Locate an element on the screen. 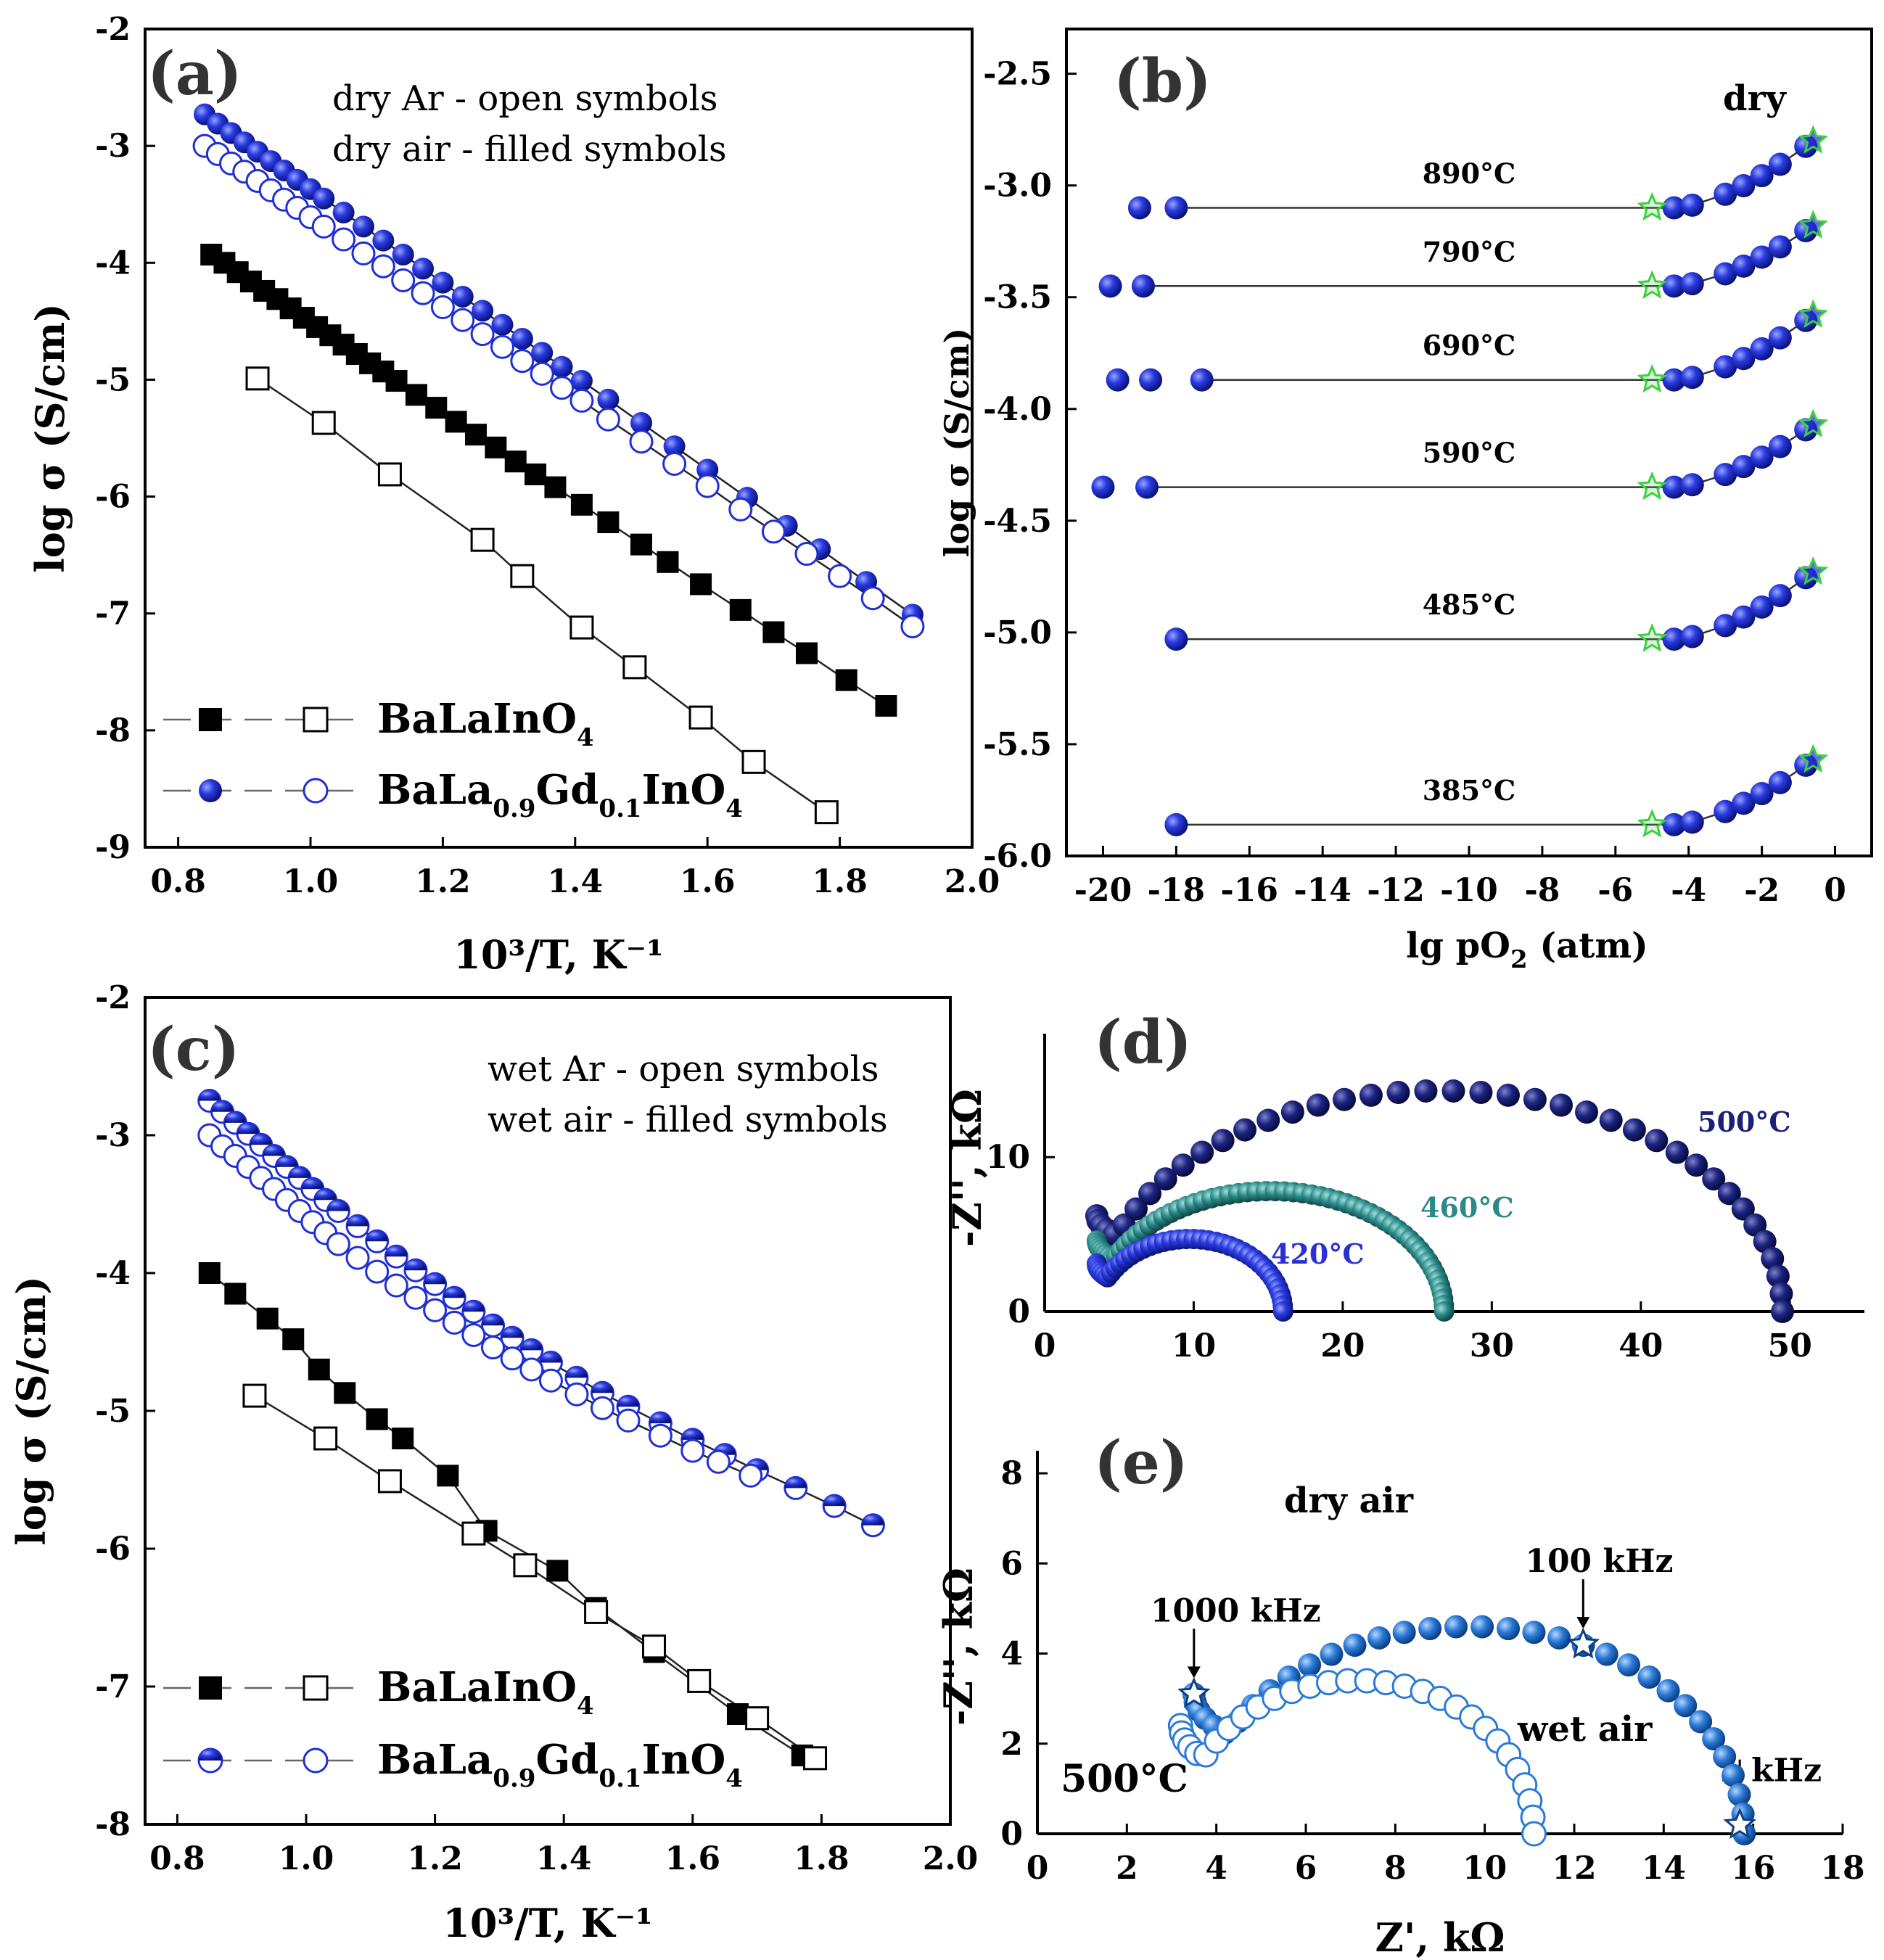 Image resolution: width=1884 pixels, height=1960 pixels. panel-b-ytick-label: -2.5 is located at coordinates (1017, 74).